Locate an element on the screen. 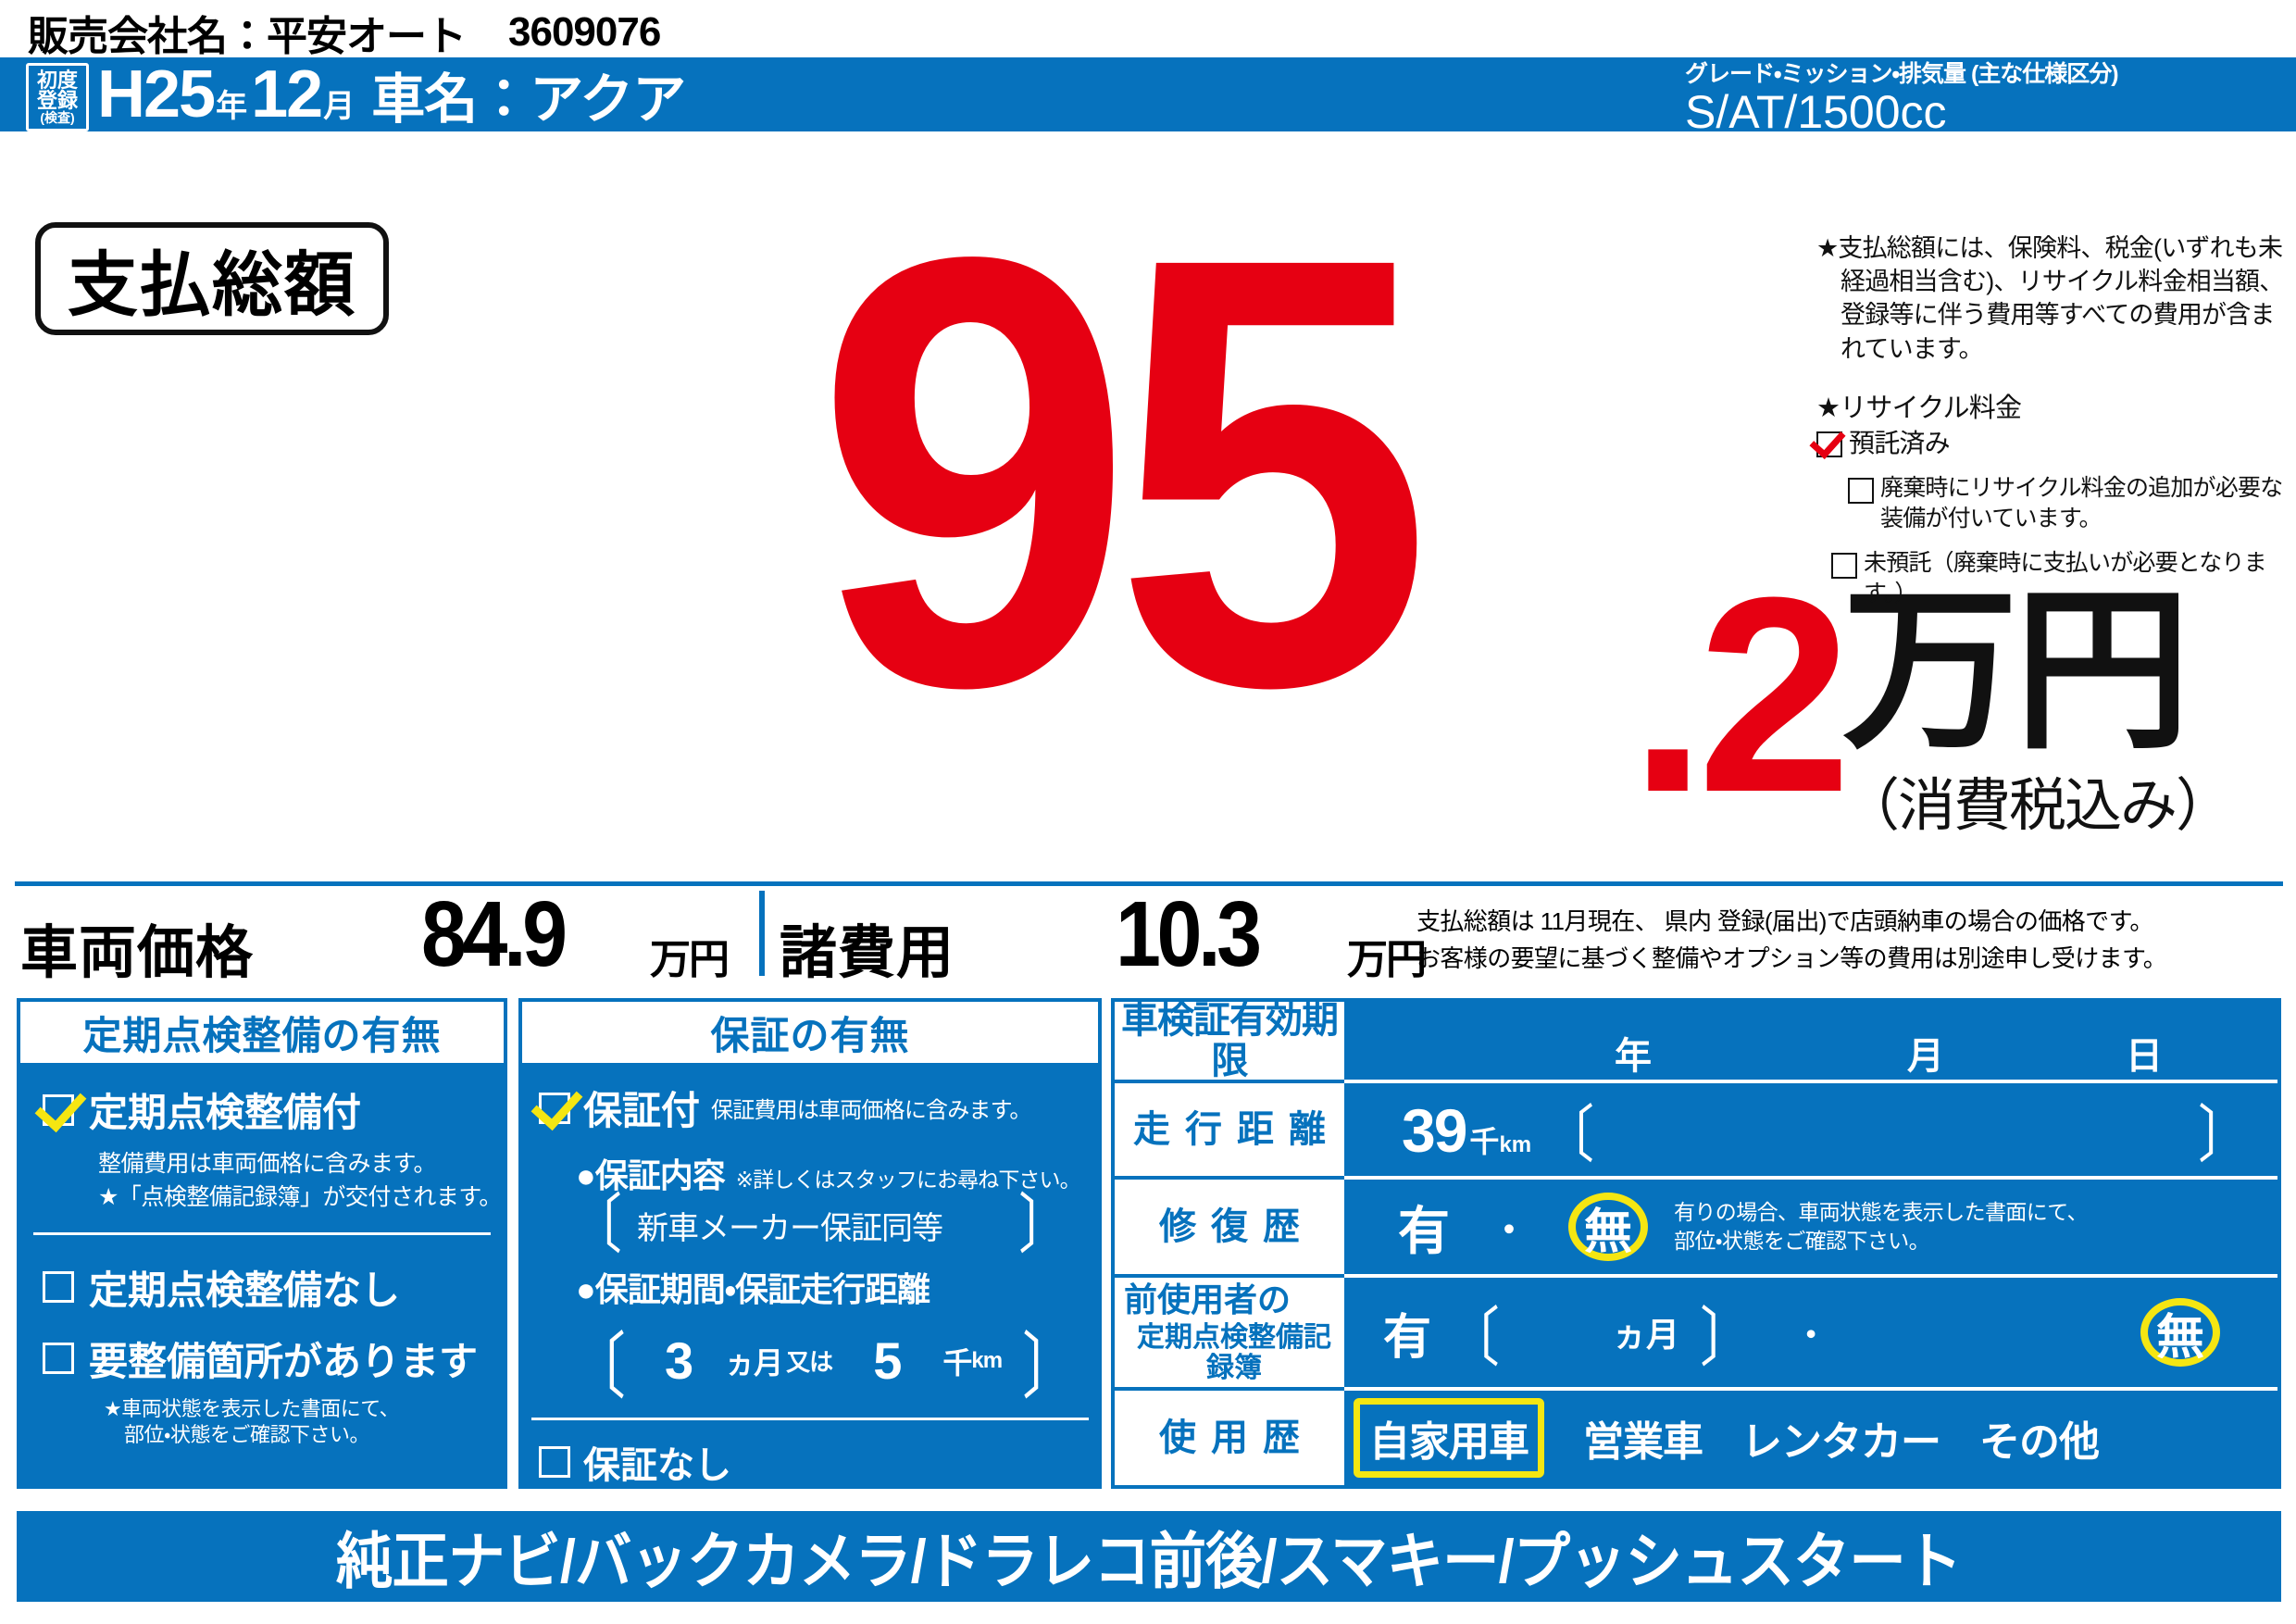 The width and height of the screenshot is (2296, 1624). previous-record-months-unit: ヵ月 is located at coordinates (1646, 1335).